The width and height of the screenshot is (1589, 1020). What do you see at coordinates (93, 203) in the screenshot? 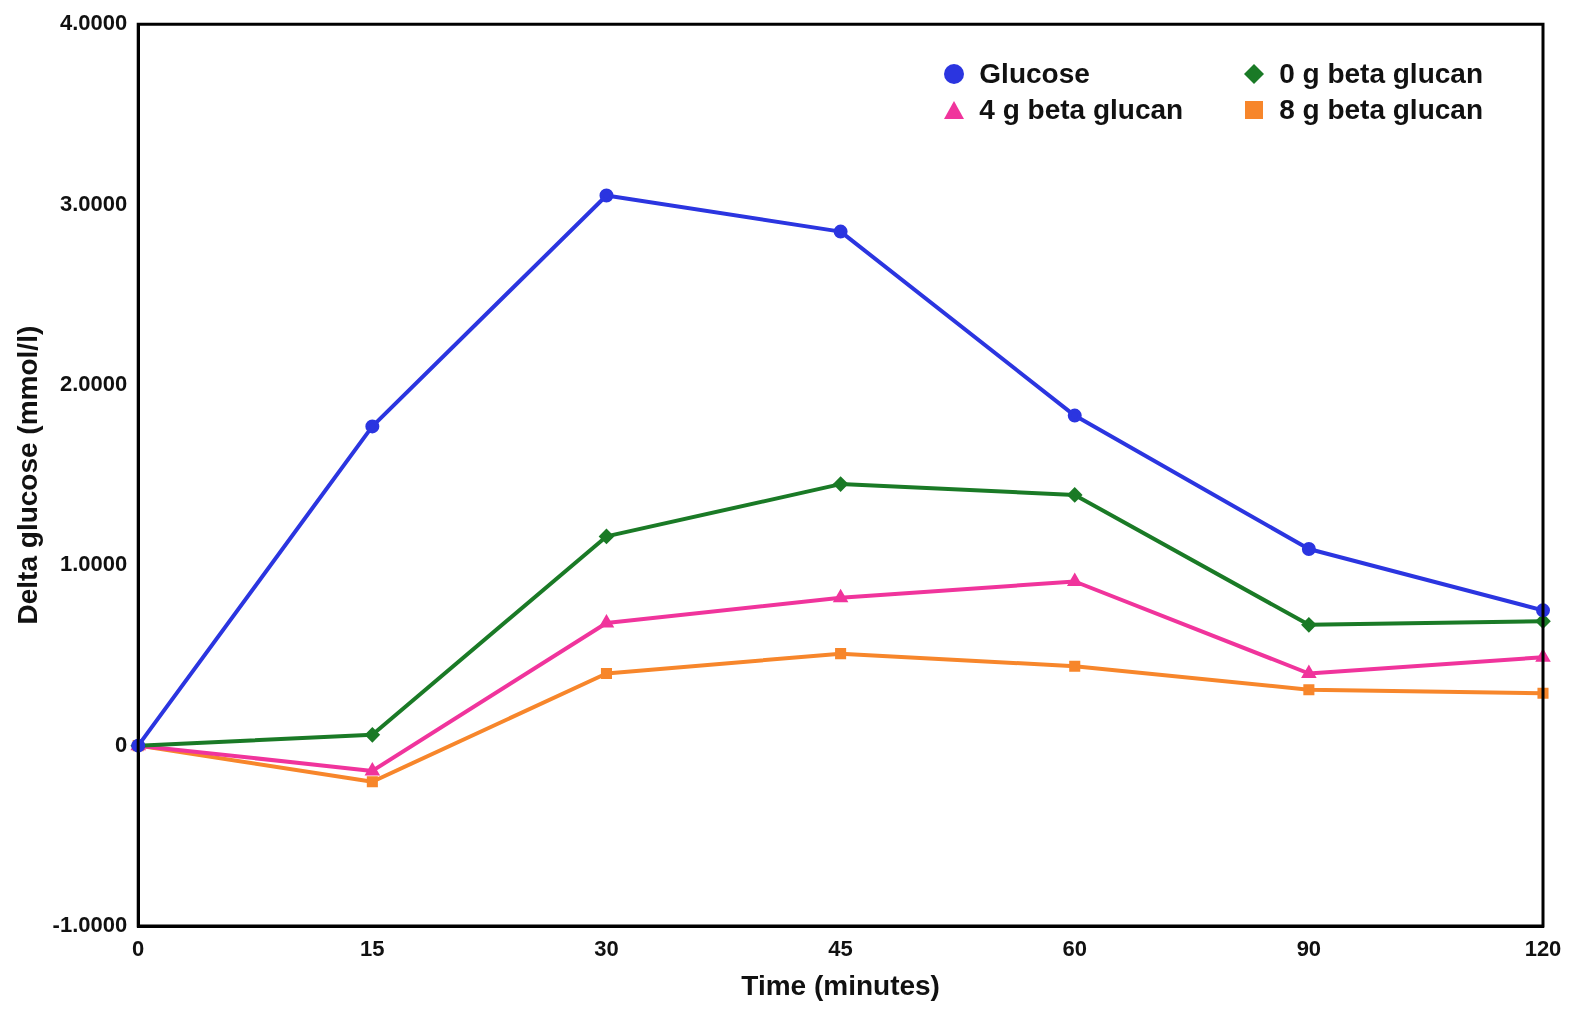
I see `y-tick-label: 3.0000` at bounding box center [93, 203].